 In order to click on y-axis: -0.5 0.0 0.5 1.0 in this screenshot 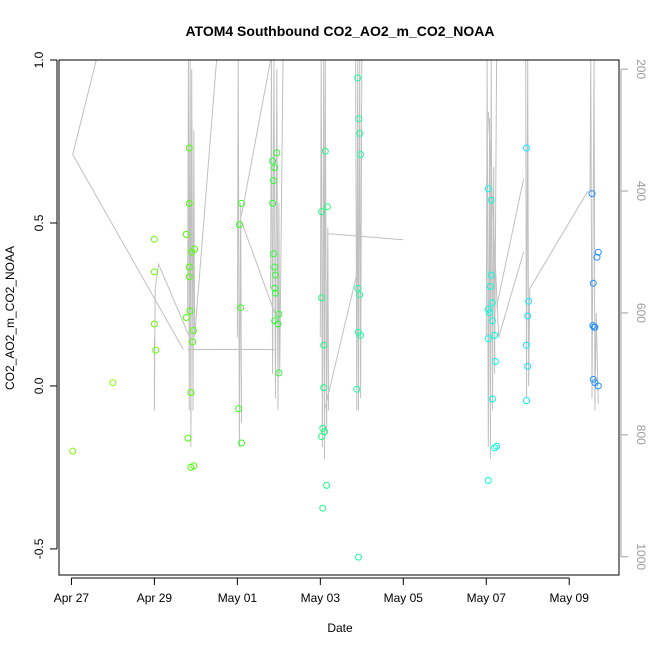, I will do `click(45, 305)`.